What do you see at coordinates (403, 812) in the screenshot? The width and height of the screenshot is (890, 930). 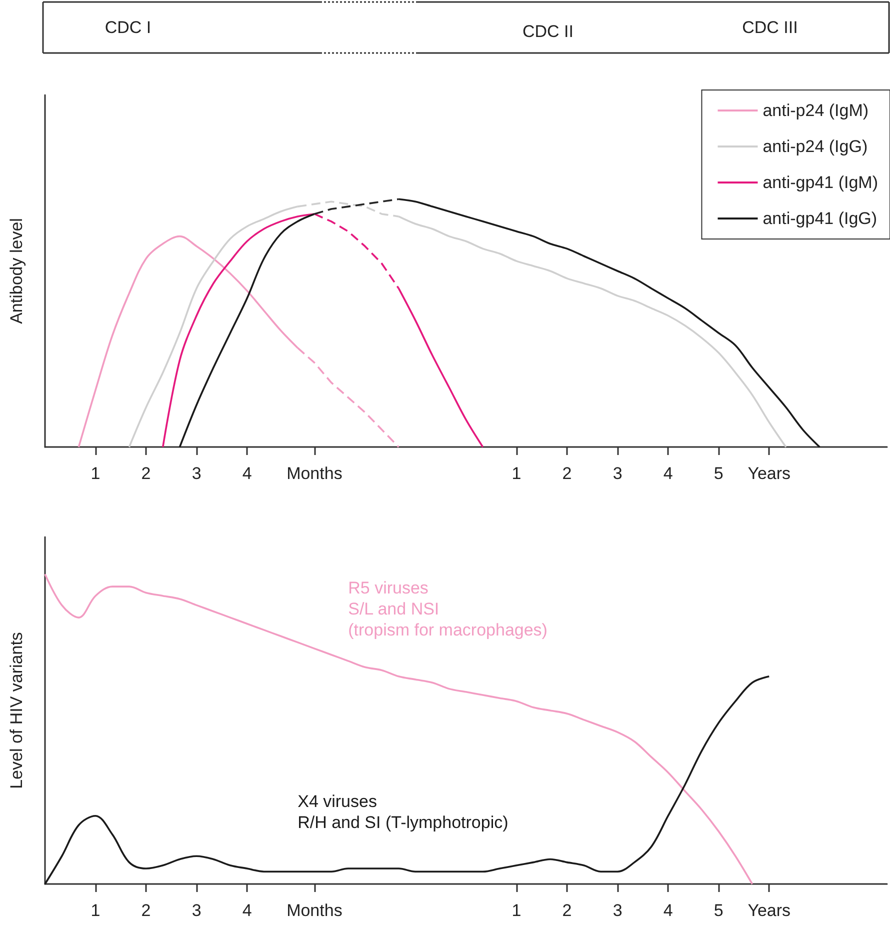 I see `text: X4 viruses R/H and SI (T-lymphotropic)` at bounding box center [403, 812].